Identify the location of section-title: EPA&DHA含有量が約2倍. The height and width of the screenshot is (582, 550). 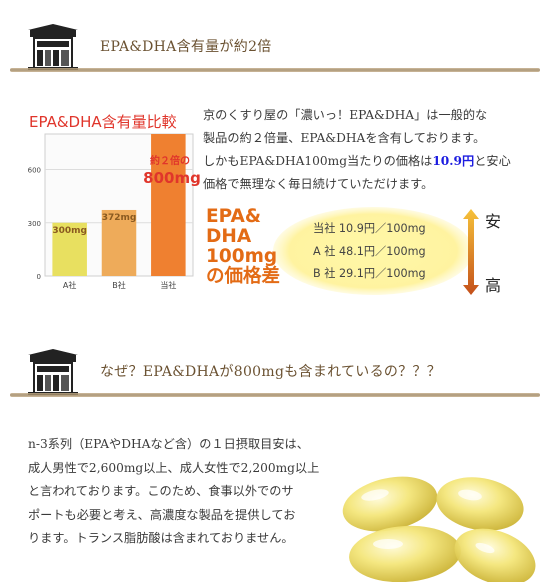
(186, 47).